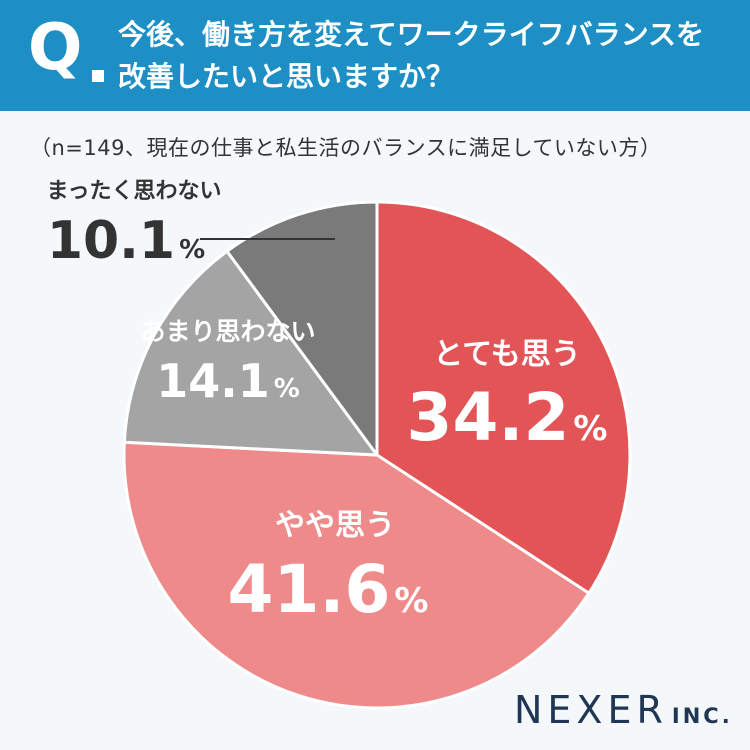 This screenshot has width=750, height=750. I want to click on slice-mattaku-label: まったく思わない, so click(133, 191).